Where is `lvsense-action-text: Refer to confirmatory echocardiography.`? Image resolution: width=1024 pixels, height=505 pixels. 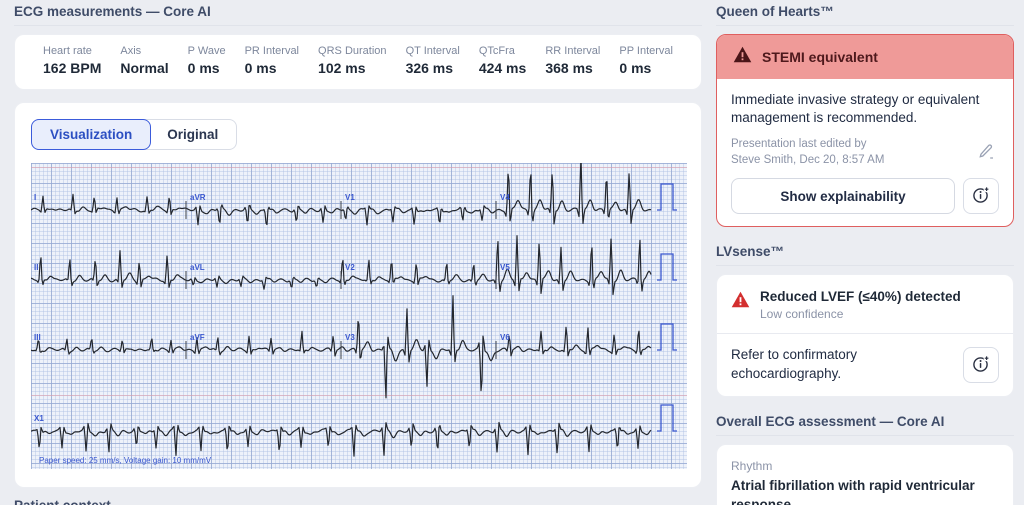
lvsense-action-text: Refer to confirmatory echocardiography. is located at coordinates (794, 364).